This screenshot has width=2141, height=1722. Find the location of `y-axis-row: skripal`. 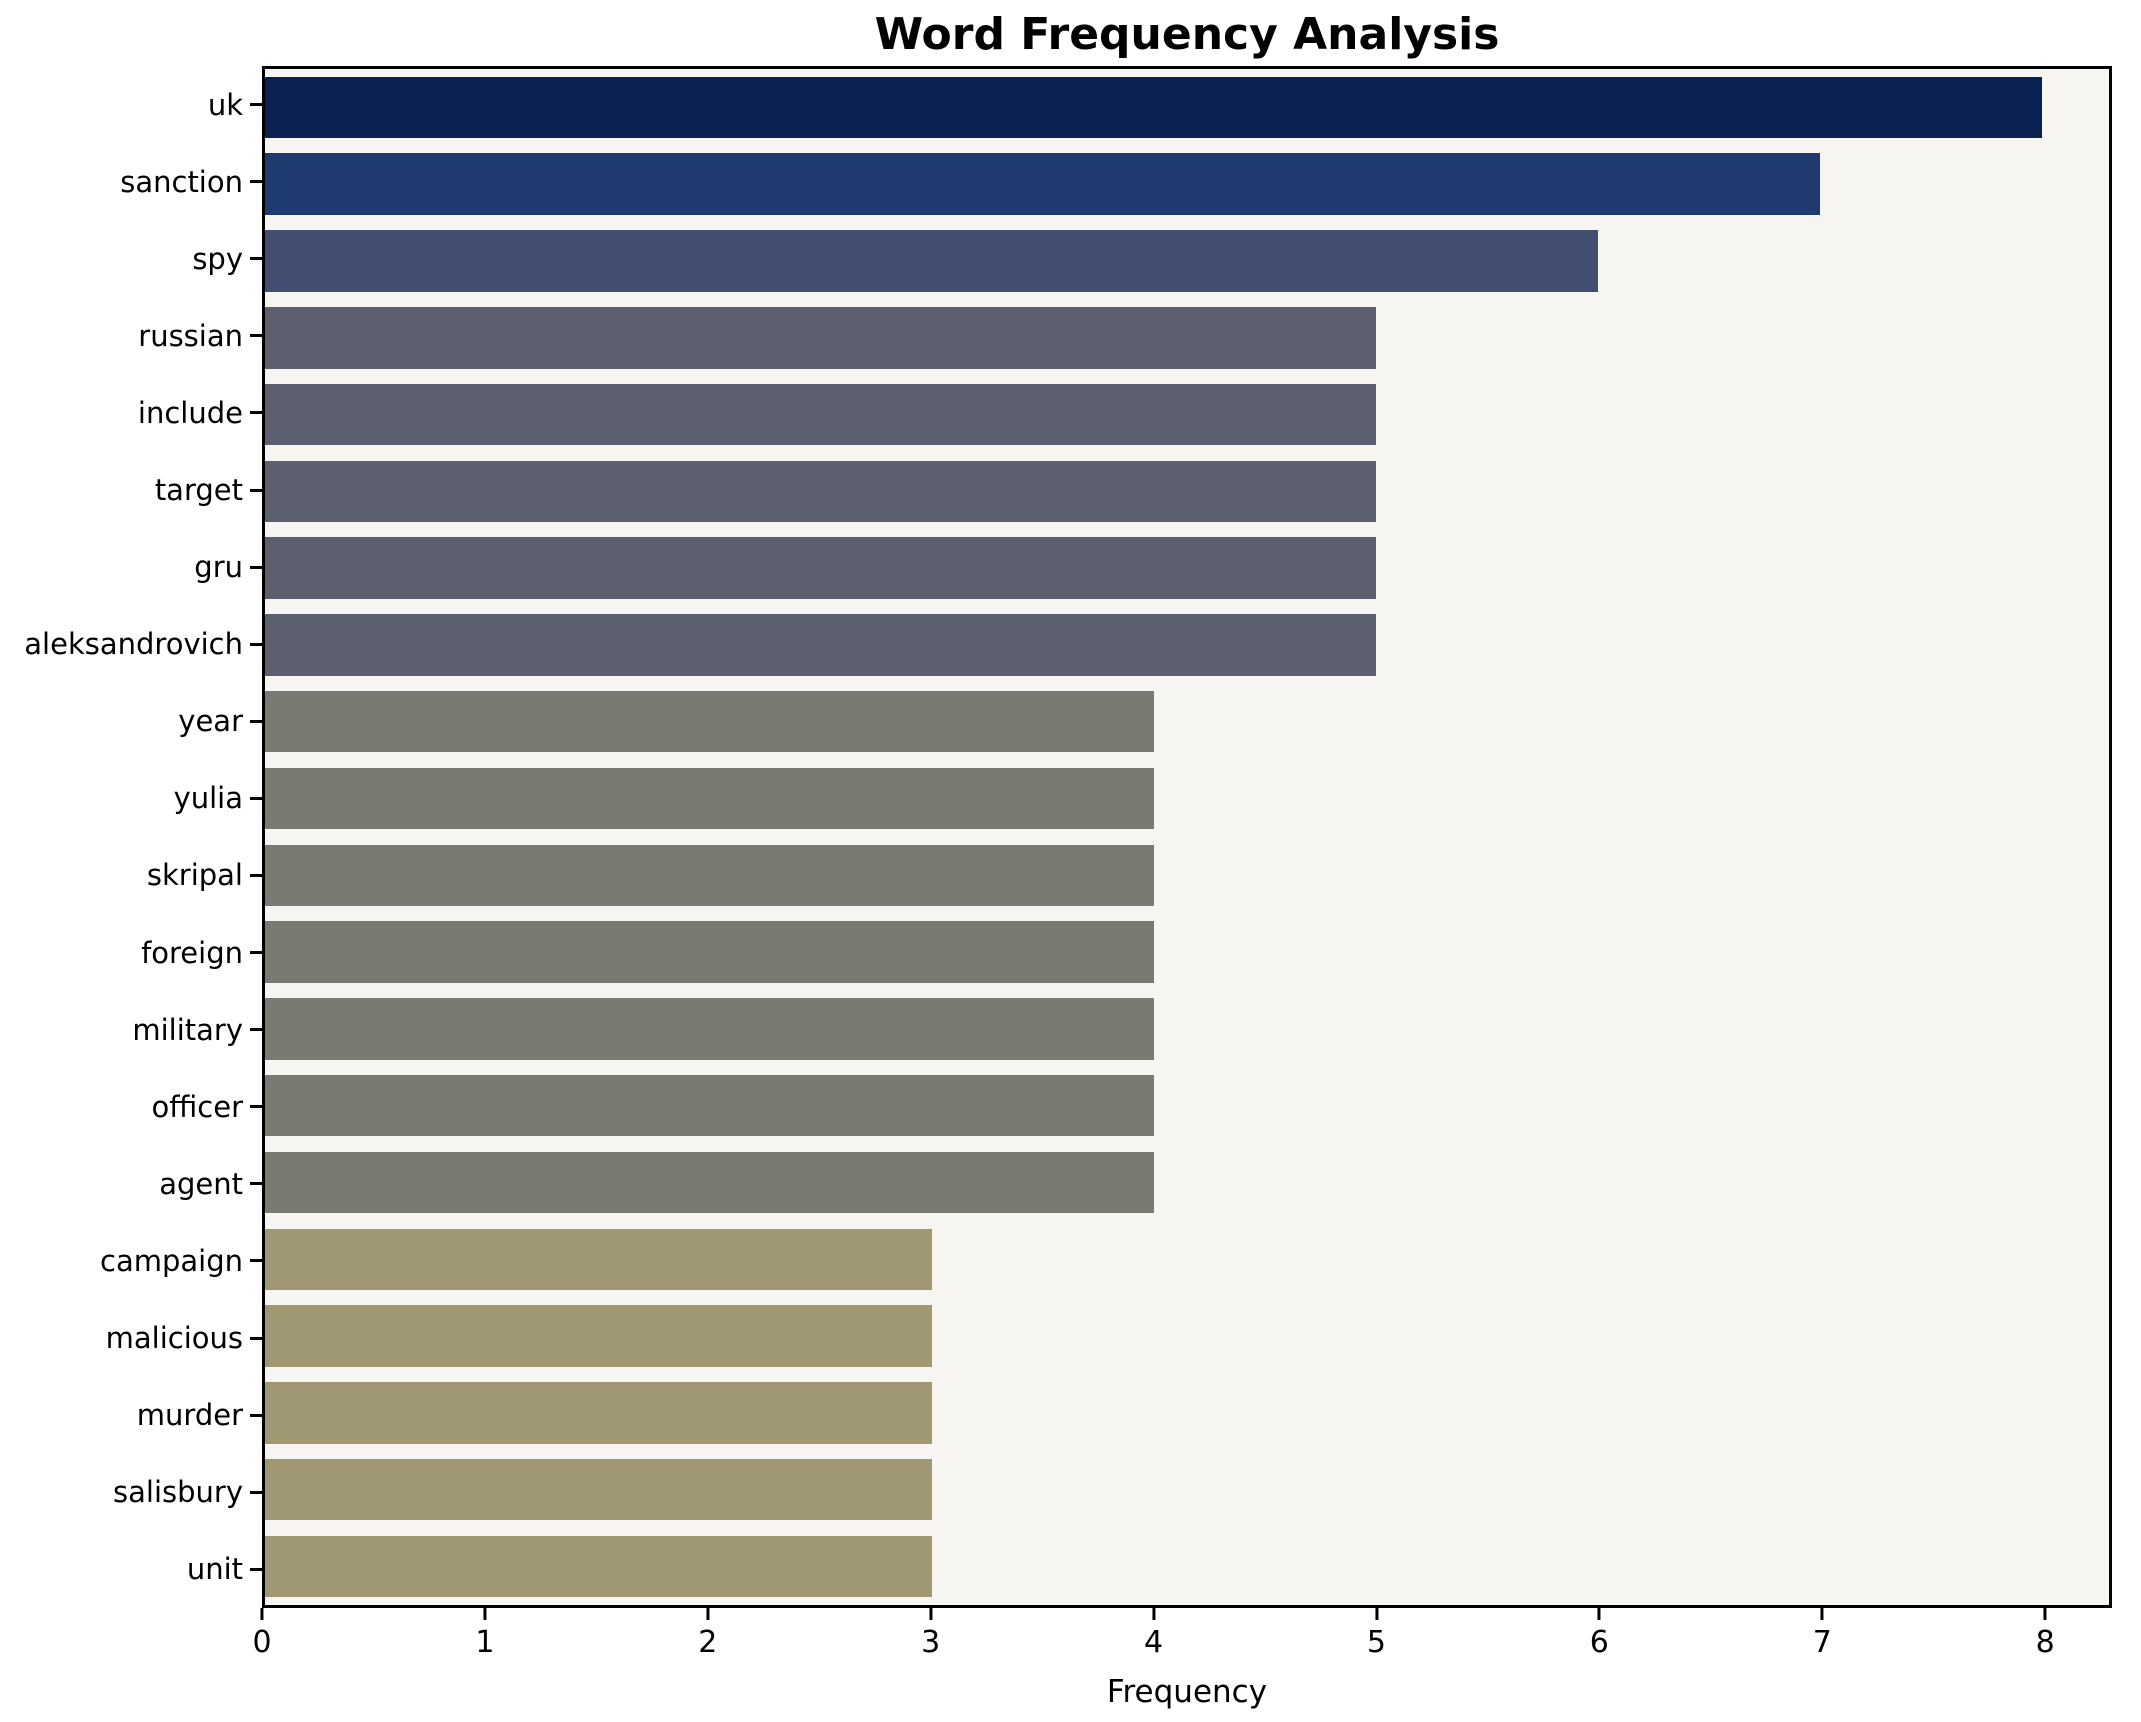

y-axis-row: skripal is located at coordinates (131, 875).